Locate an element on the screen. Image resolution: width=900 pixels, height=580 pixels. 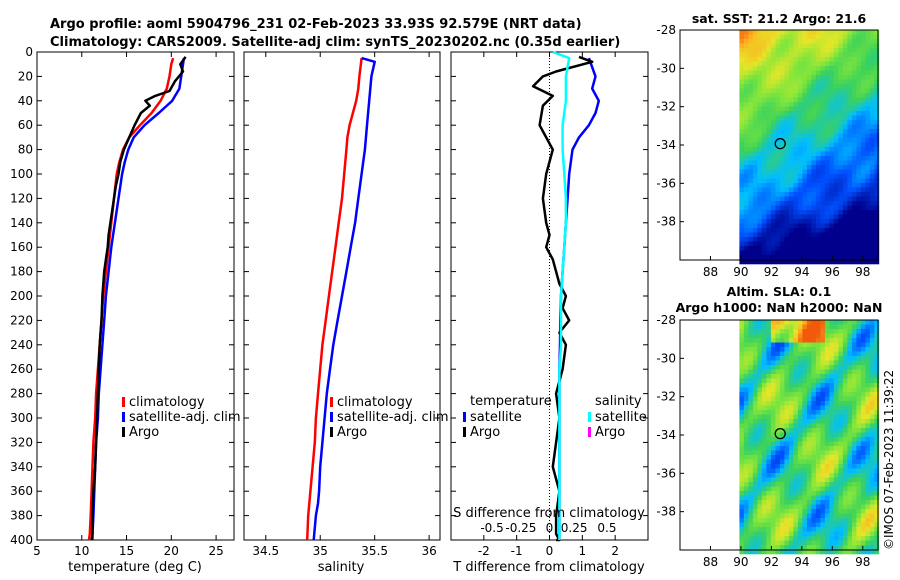
legend-label-climatology: climatology is located at coordinates (167, 402).